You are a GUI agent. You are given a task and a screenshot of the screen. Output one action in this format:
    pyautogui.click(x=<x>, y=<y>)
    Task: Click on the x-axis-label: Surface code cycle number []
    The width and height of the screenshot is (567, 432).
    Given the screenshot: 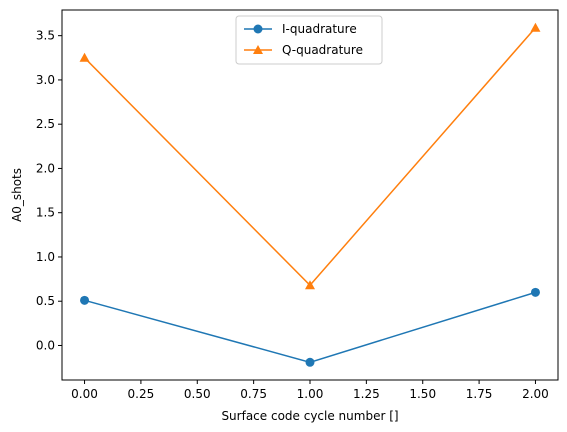 What is the action you would take?
    pyautogui.click(x=309, y=416)
    